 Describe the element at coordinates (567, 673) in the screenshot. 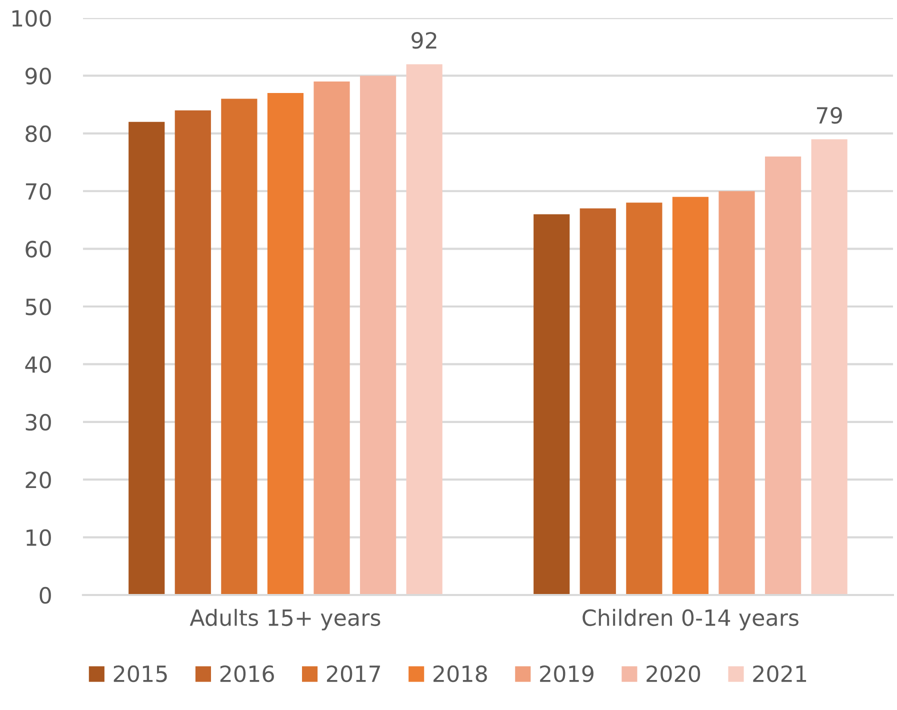

I see `legend-label: 2019` at that location.